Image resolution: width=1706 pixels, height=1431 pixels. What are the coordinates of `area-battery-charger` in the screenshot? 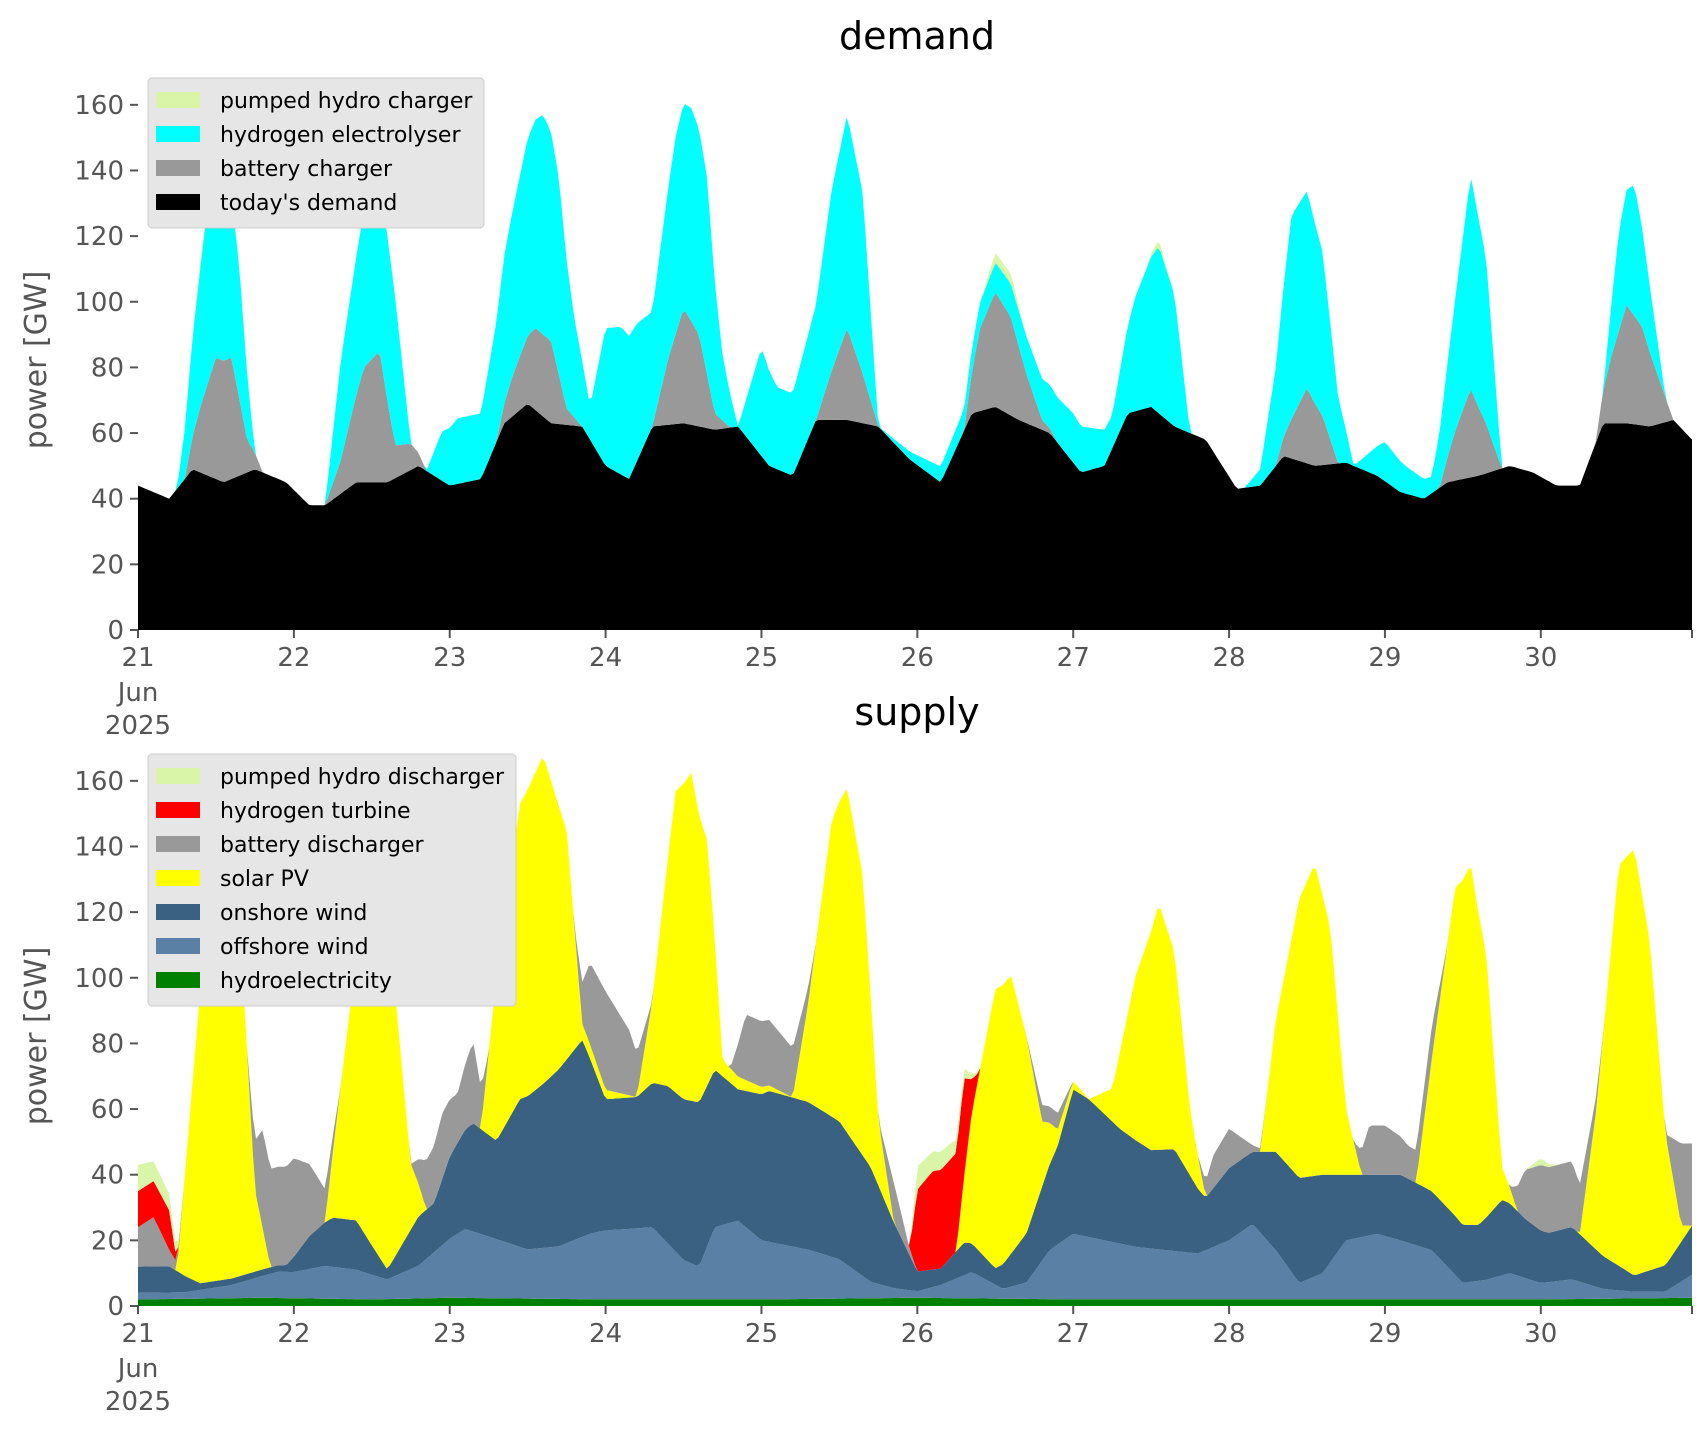 It's located at (915, 399).